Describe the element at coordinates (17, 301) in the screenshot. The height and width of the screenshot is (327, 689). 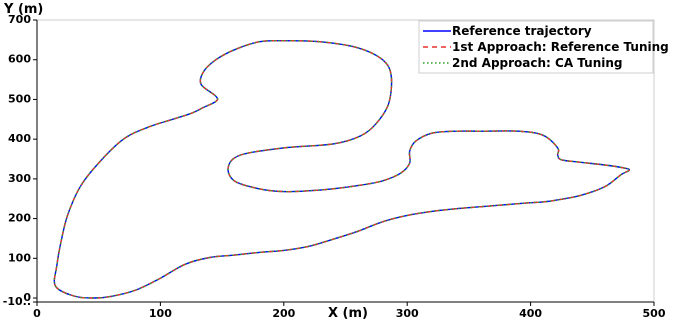
I see `y-tick-label: -10..` at that location.